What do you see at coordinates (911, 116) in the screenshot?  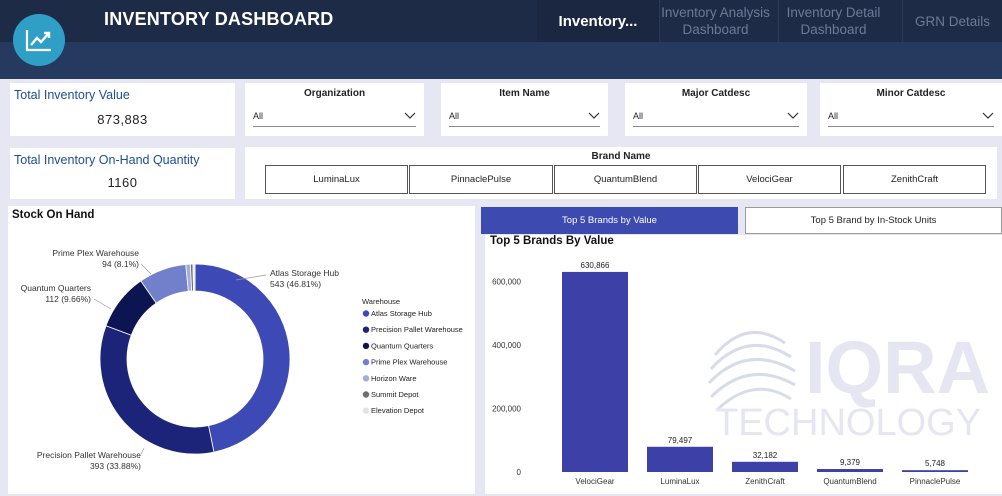 I see `minor-catdesc-dropdown: All` at bounding box center [911, 116].